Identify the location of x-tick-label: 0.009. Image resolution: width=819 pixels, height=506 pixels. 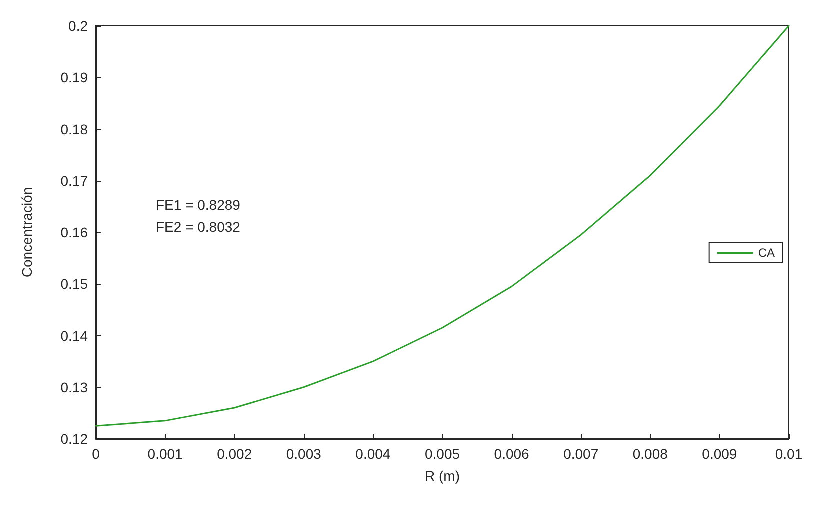
(720, 454).